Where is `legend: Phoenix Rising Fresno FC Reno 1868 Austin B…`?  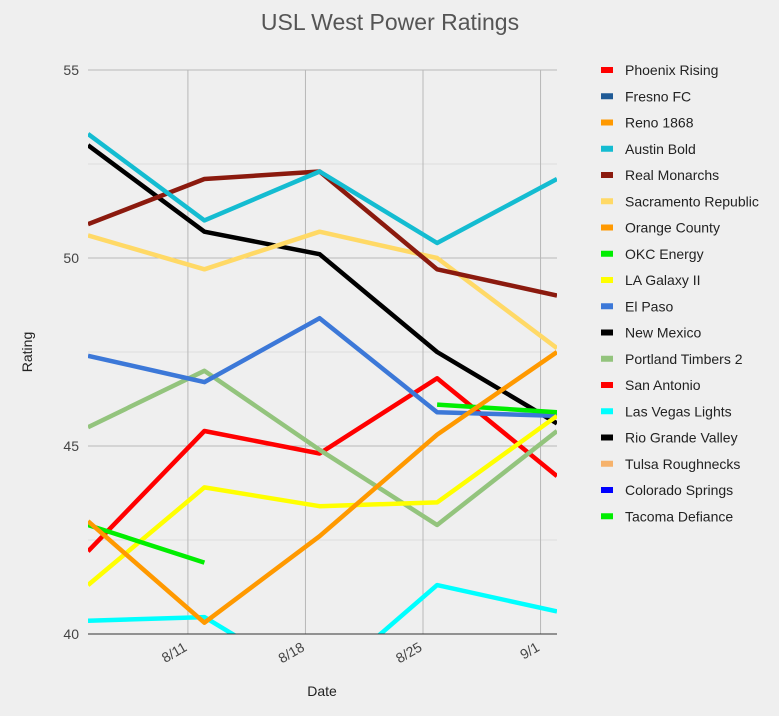 legend: Phoenix Rising Fresno FC Reno 1868 Austin B… is located at coordinates (680, 293).